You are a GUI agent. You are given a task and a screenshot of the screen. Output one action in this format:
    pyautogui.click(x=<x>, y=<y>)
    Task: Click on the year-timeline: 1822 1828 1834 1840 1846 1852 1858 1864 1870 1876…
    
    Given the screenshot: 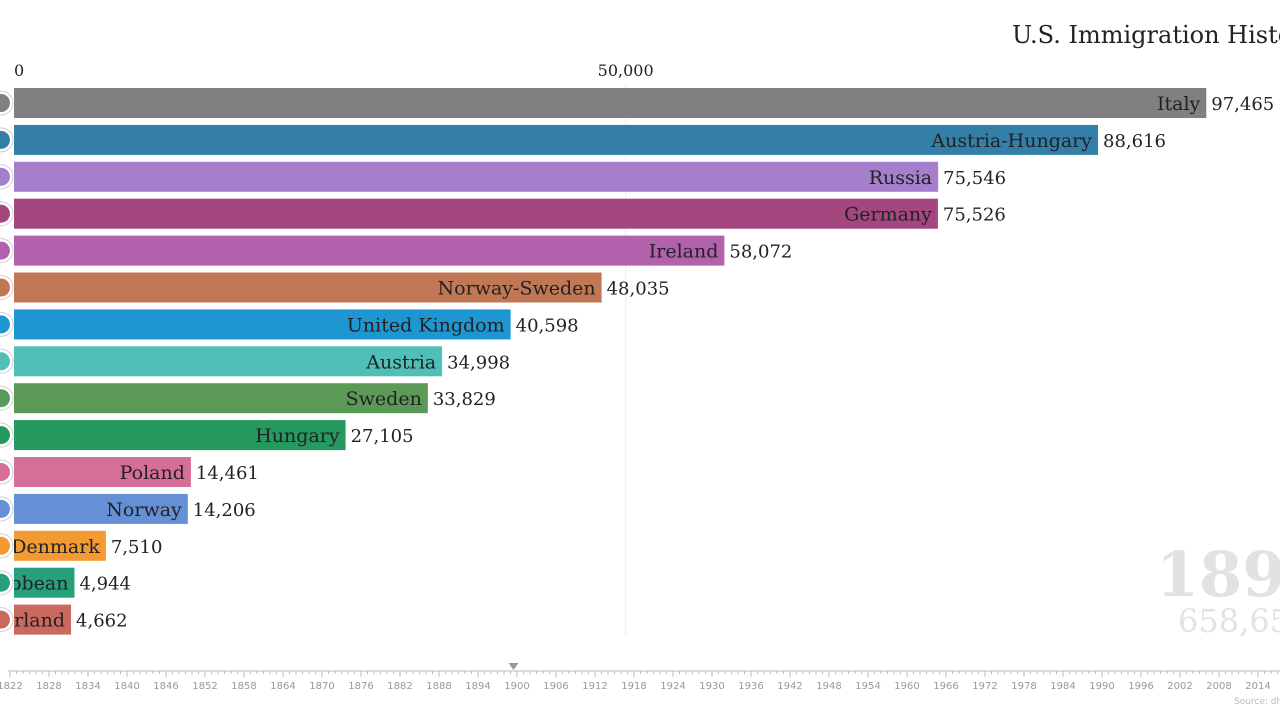 What is the action you would take?
    pyautogui.click(x=640, y=677)
    